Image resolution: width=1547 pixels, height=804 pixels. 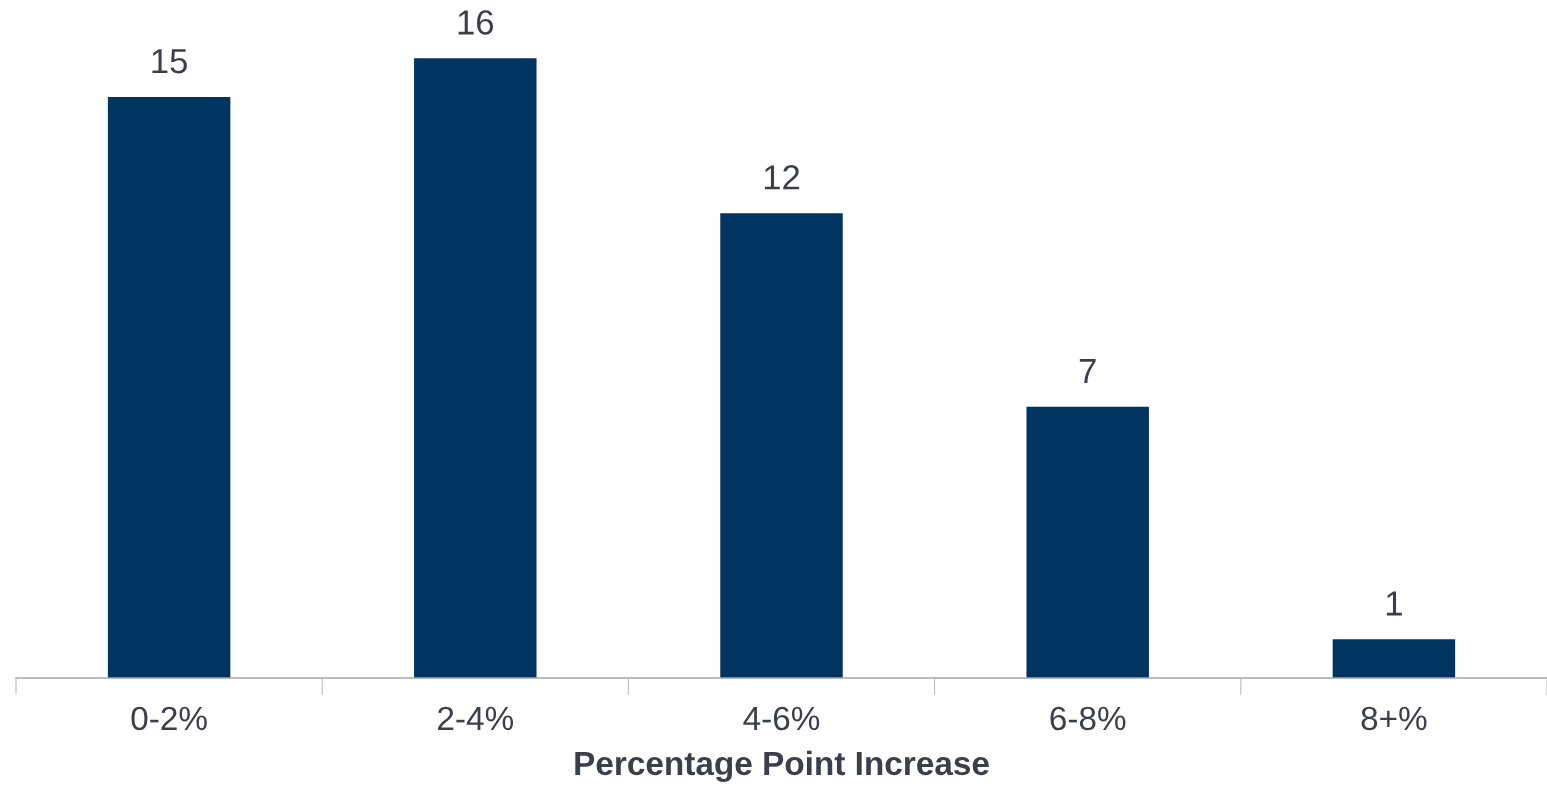 I want to click on x-tick-label: 6-8%, so click(x=1088, y=718).